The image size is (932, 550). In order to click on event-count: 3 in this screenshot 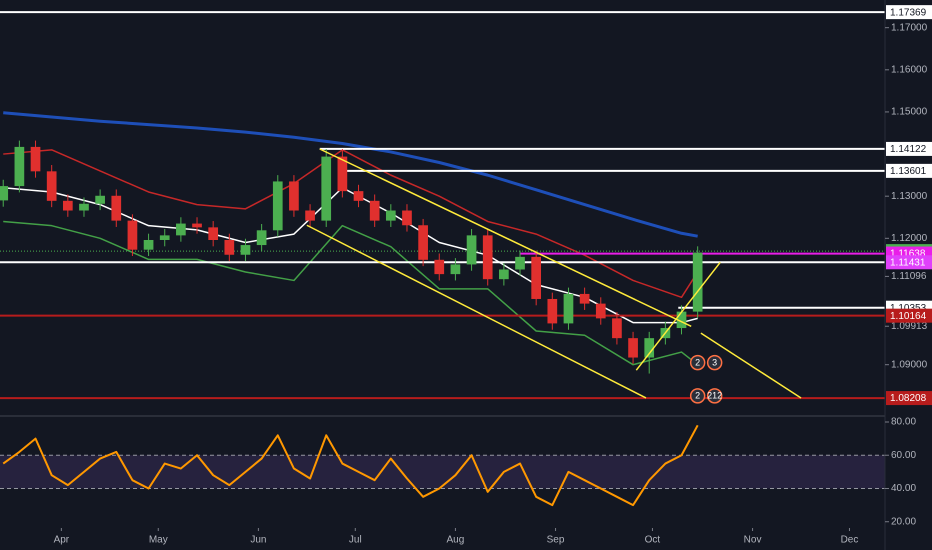, I will do `click(714, 362)`.